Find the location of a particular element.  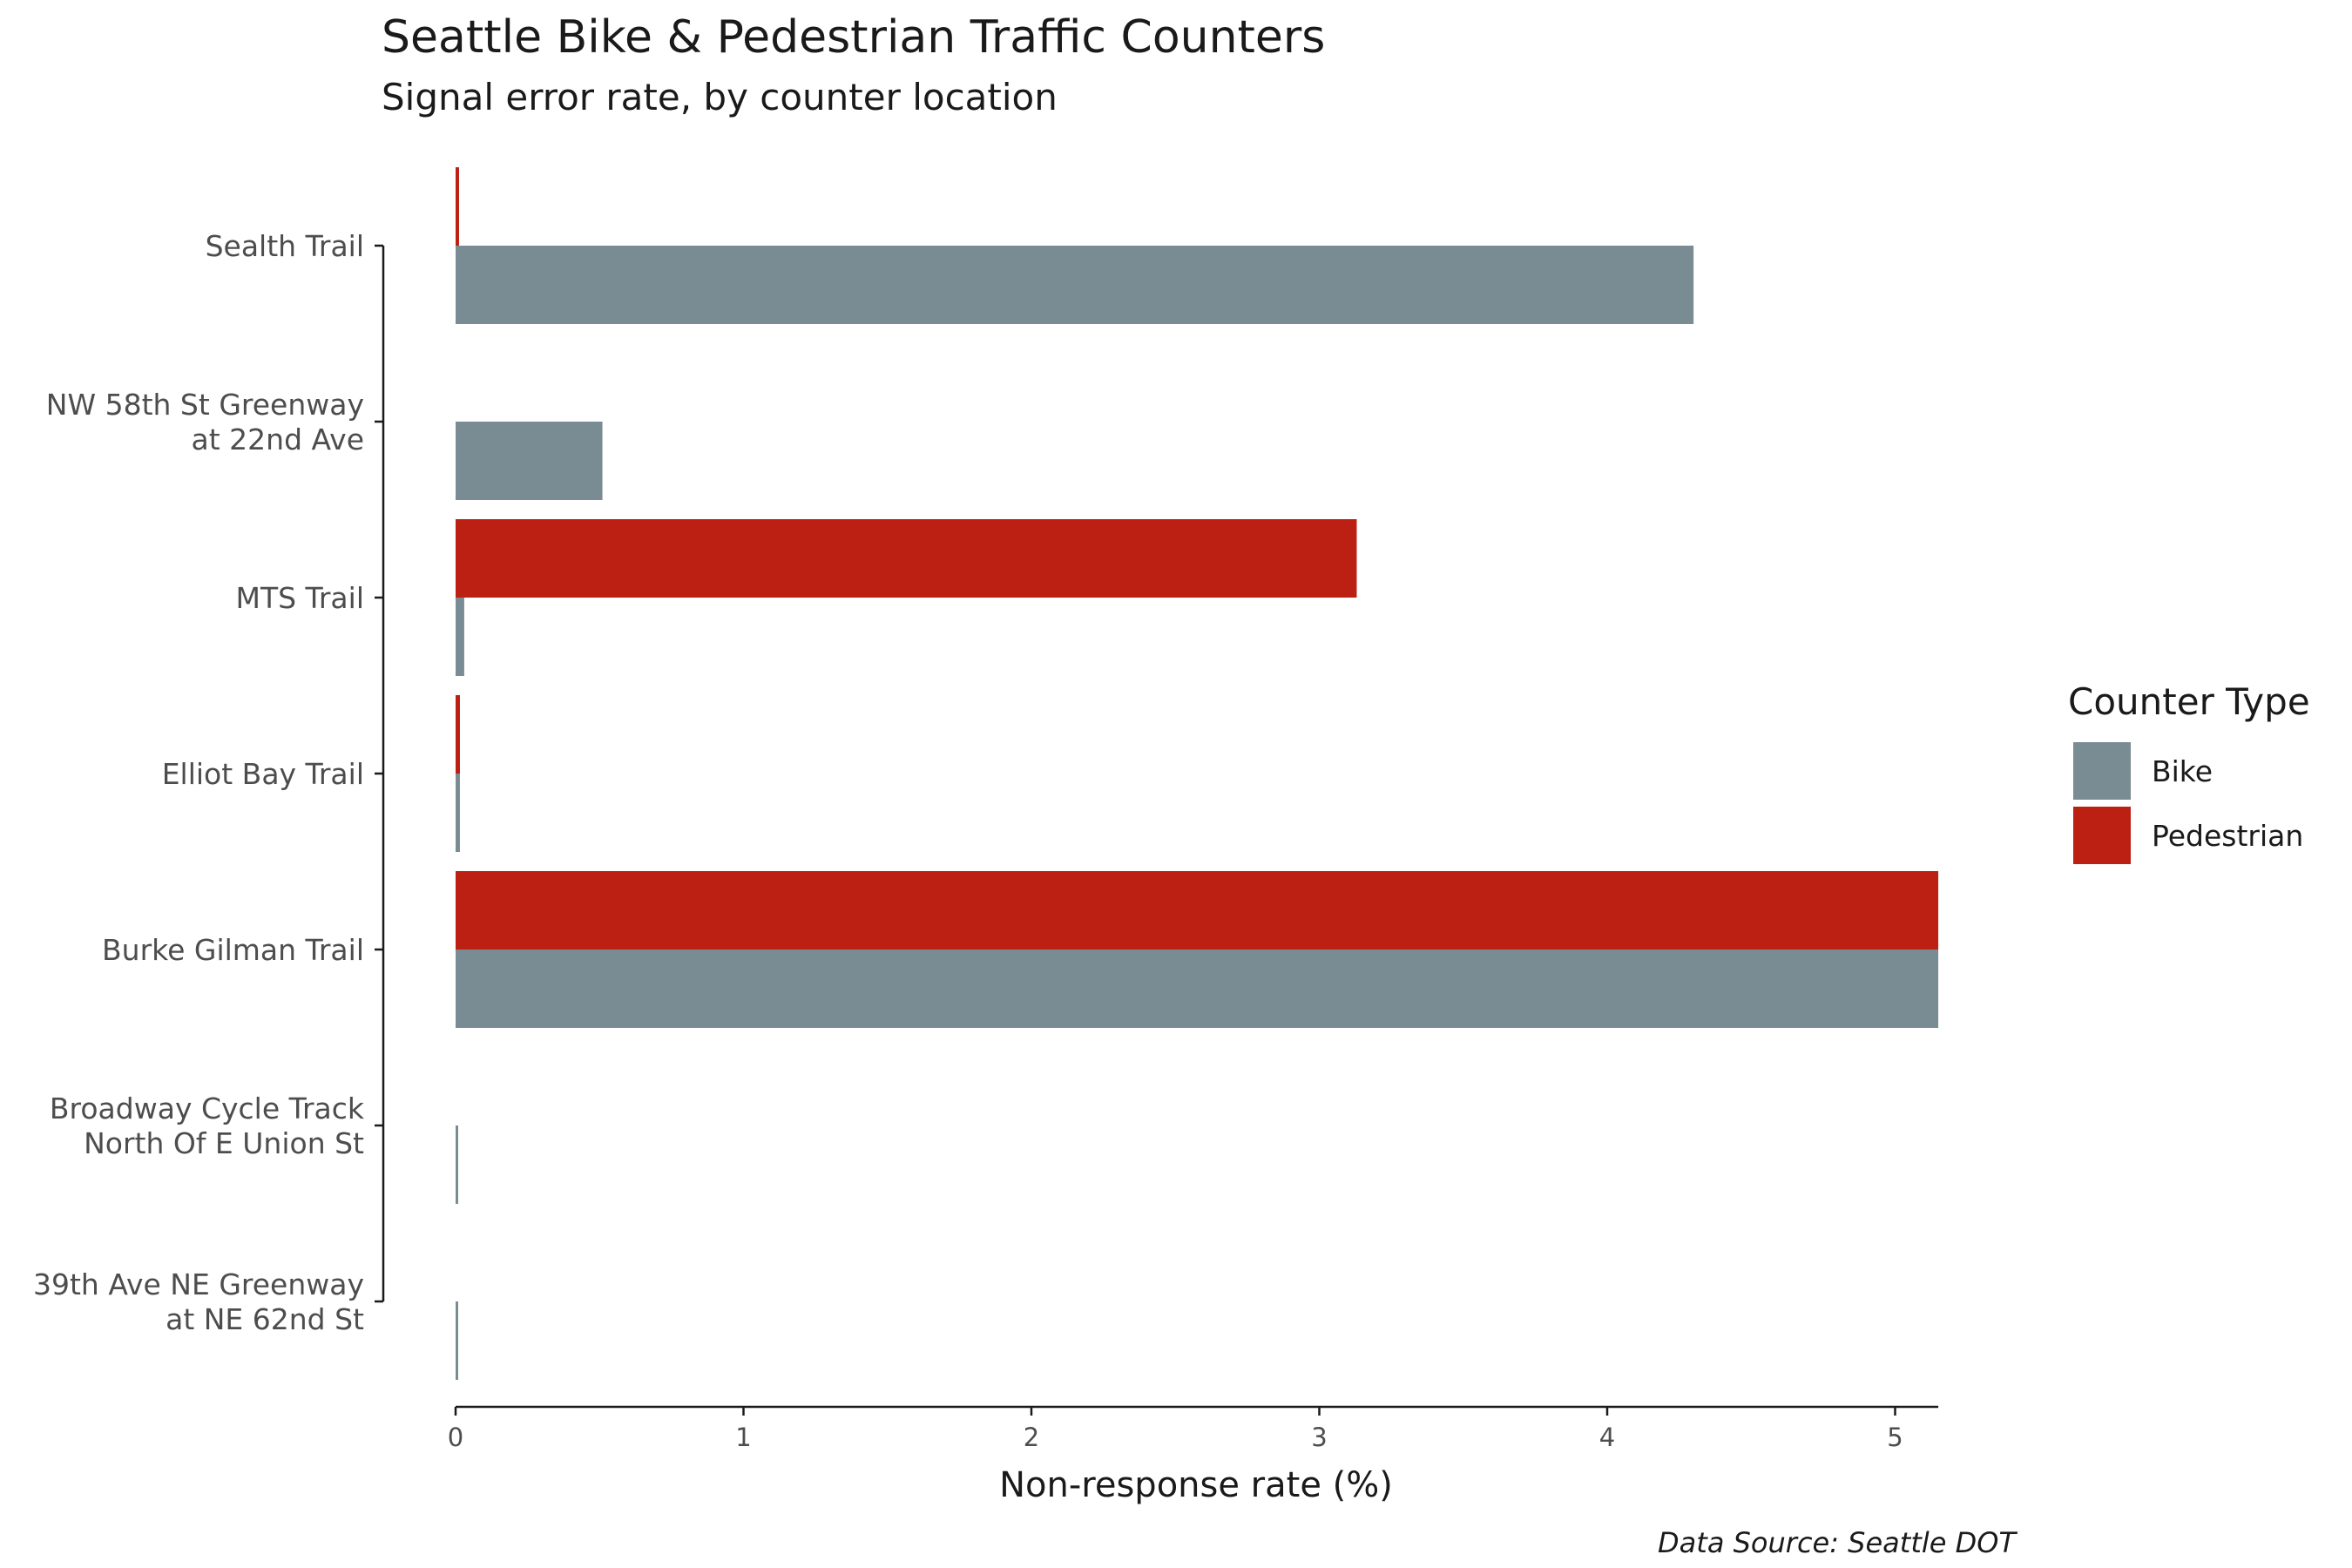

chart-subtitle: Signal error rate, by counter location is located at coordinates (720, 97).